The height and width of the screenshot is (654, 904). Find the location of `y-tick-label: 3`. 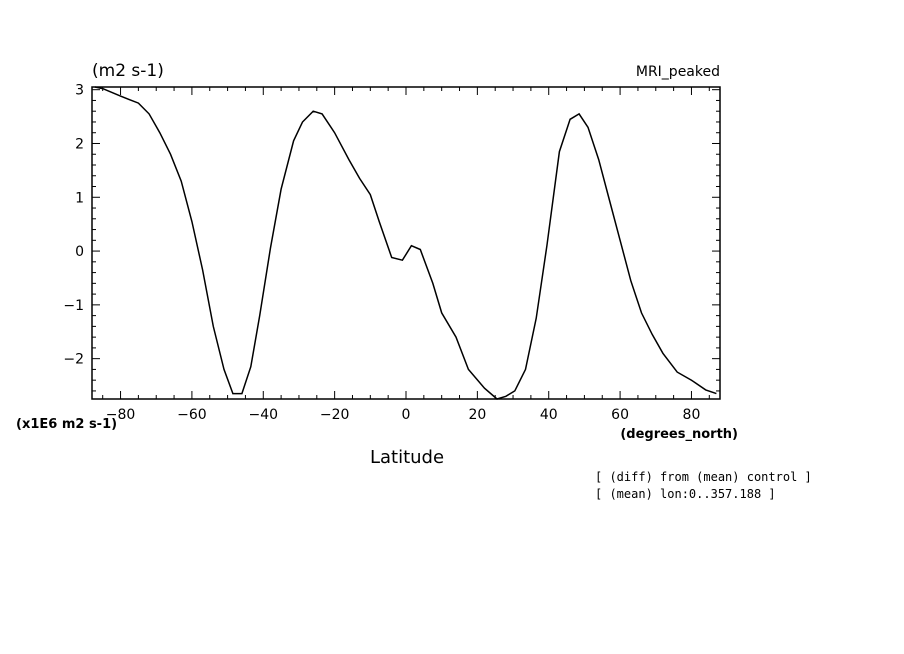

y-tick-label: 3 is located at coordinates (79, 91).